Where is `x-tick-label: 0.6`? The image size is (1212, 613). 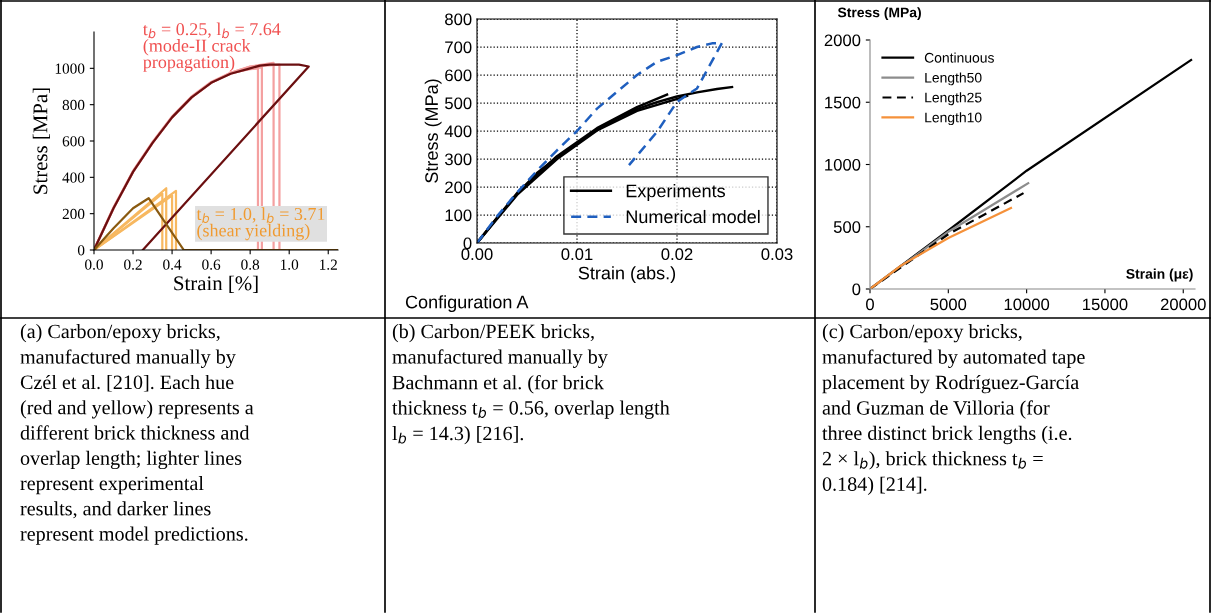
x-tick-label: 0.6 is located at coordinates (211, 264).